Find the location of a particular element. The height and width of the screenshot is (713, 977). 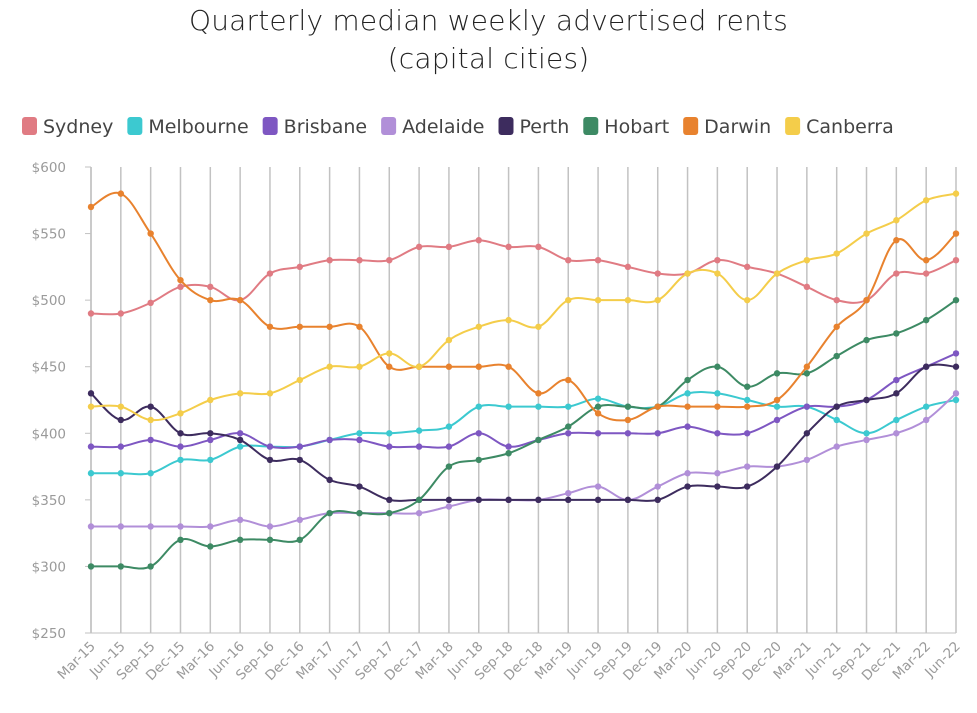

legend-item-darwin: Darwin is located at coordinates (727, 127).